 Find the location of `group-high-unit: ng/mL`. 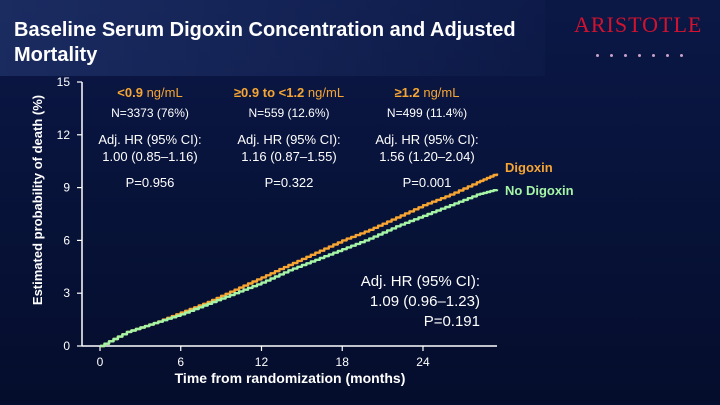

group-high-unit: ng/mL is located at coordinates (441, 92).